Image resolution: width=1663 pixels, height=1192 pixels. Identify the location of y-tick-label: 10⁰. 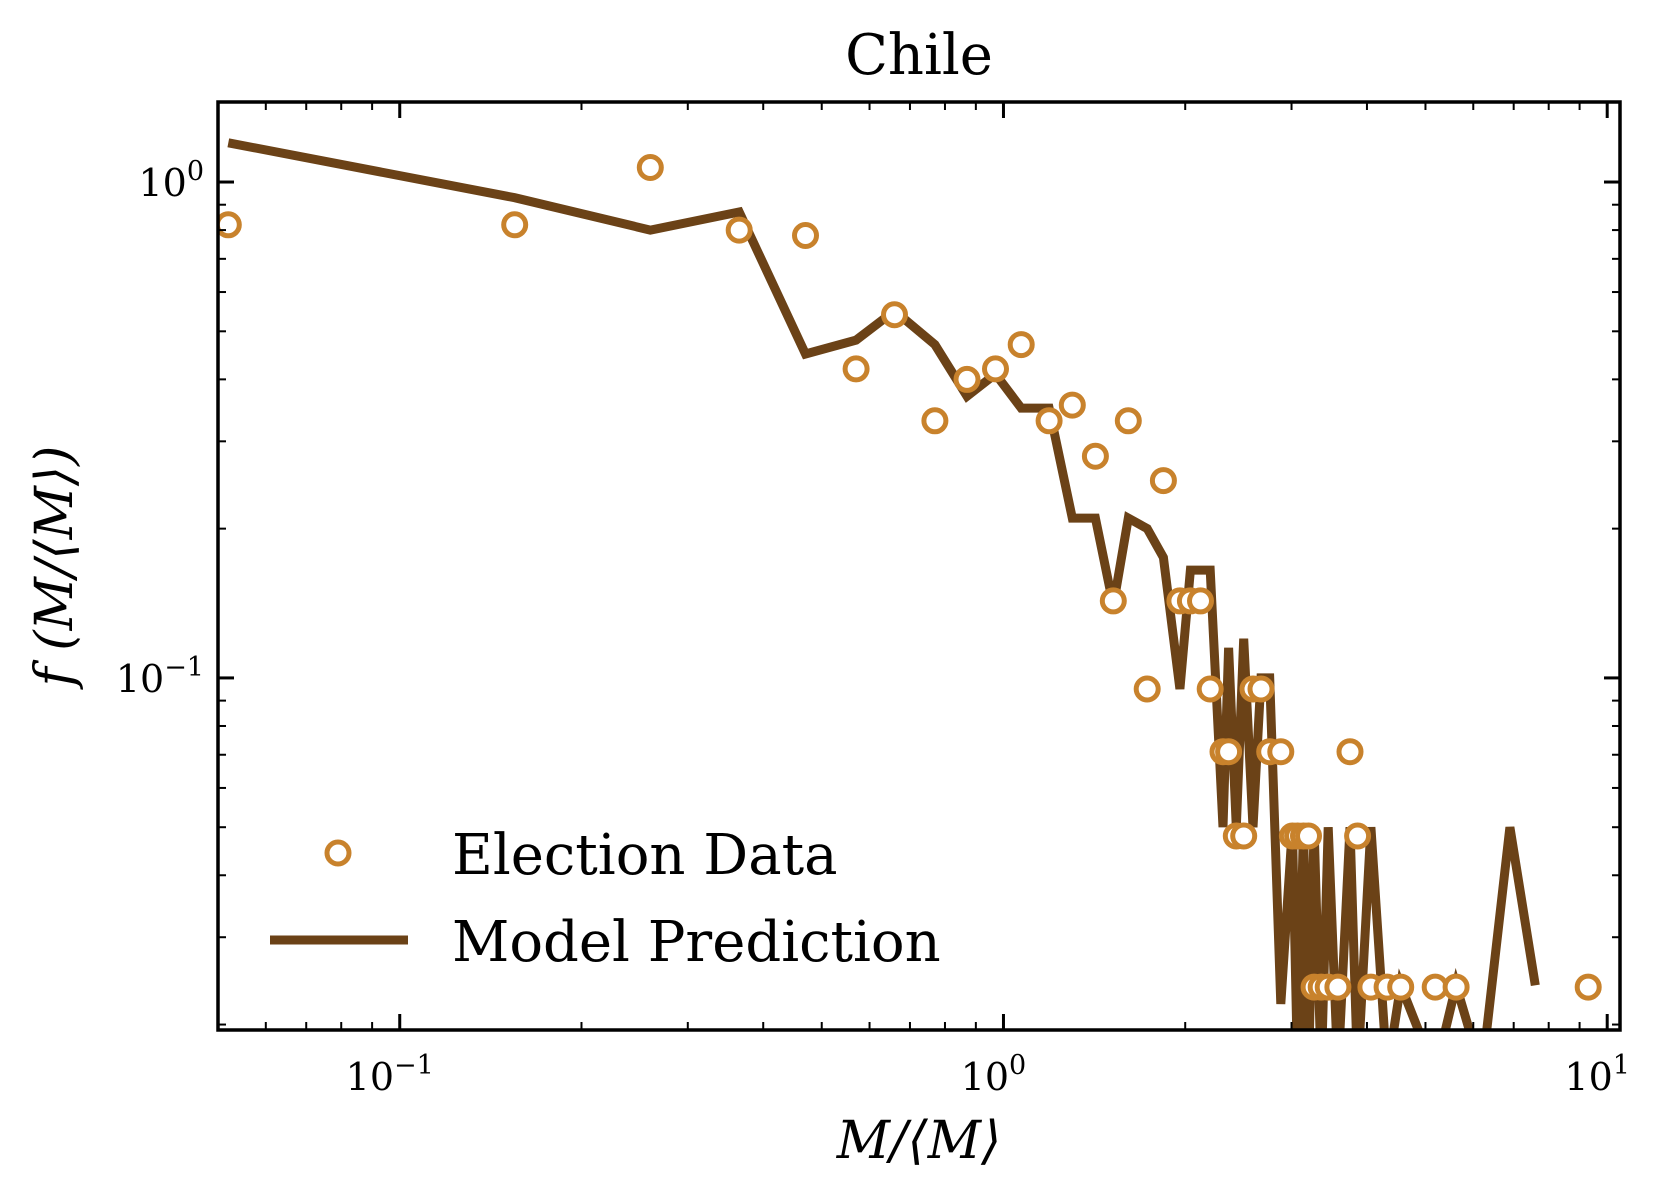
(171, 180).